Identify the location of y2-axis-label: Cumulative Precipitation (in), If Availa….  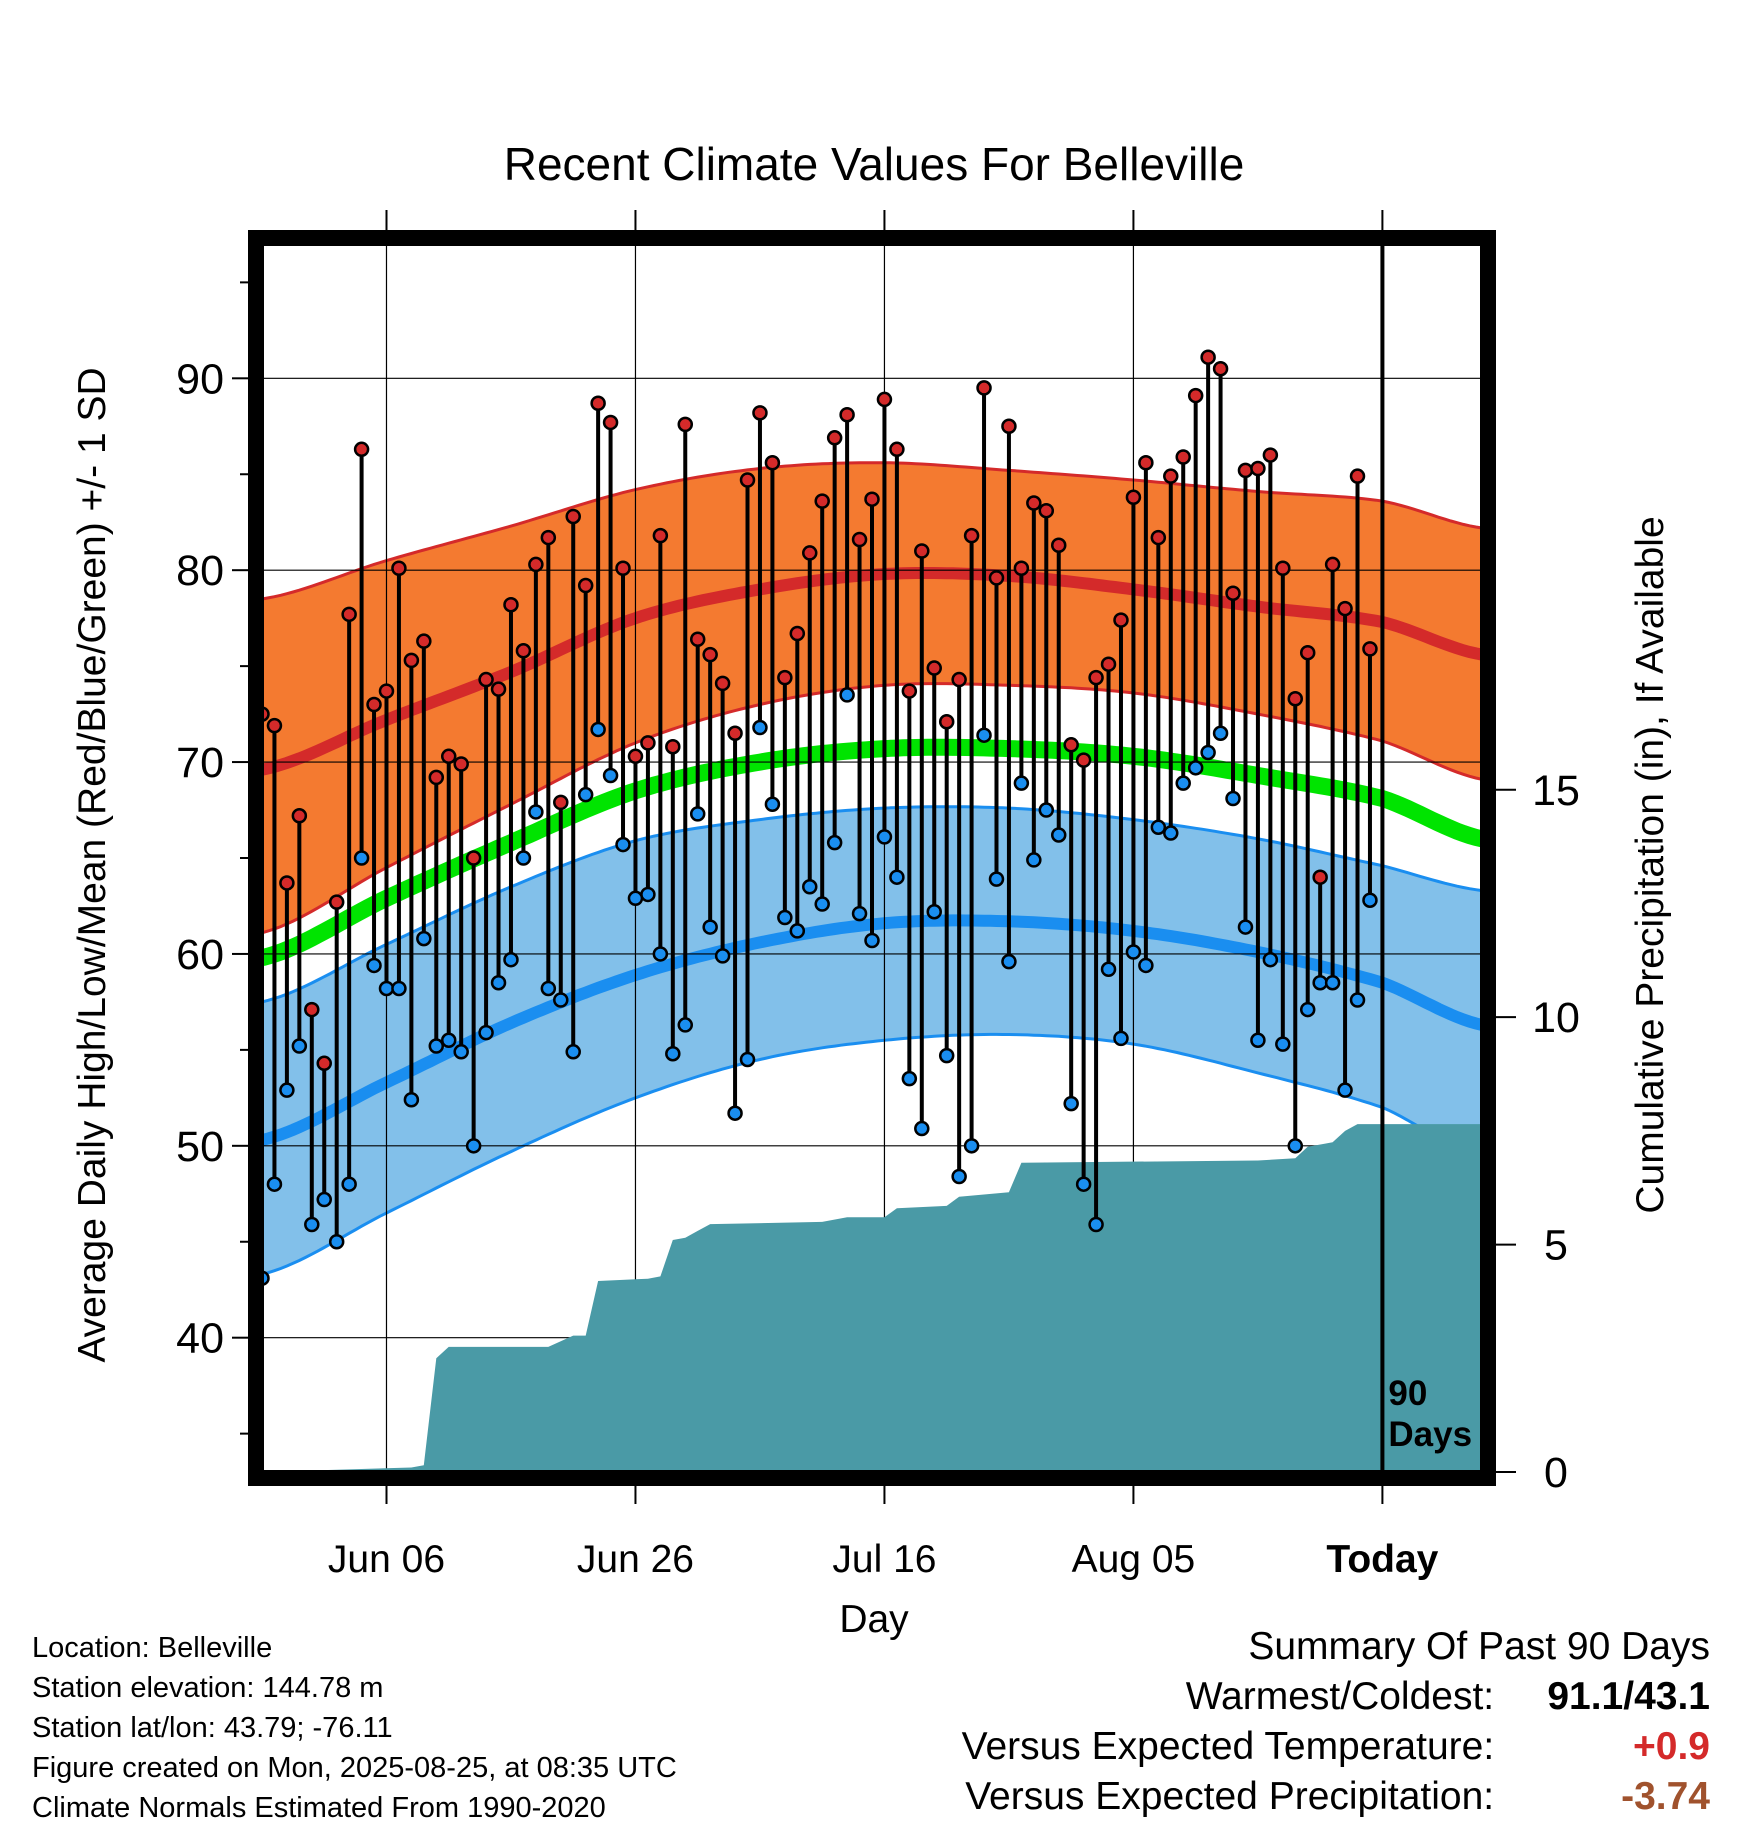
(1650, 864).